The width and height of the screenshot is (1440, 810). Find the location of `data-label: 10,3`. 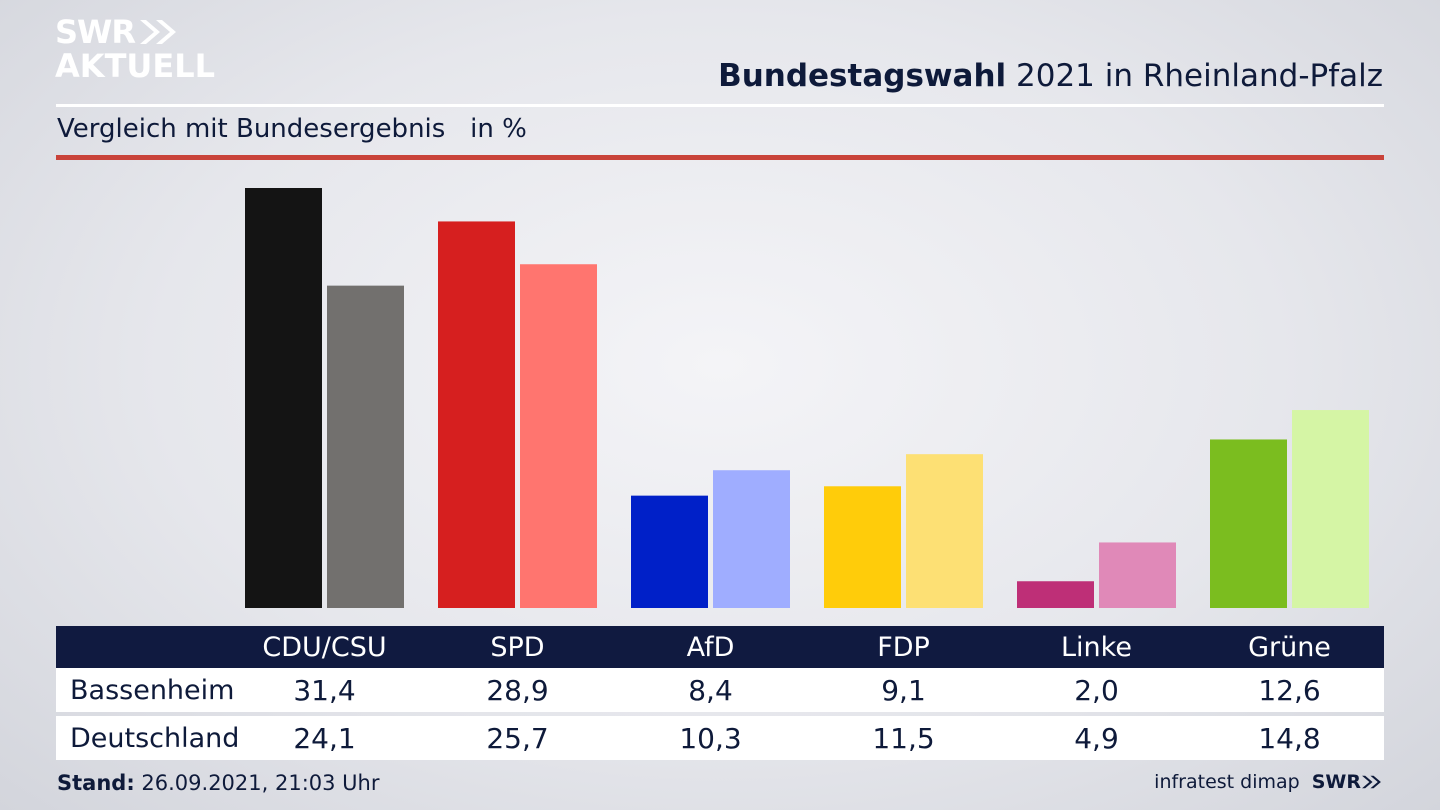

data-label: 10,3 is located at coordinates (710, 738).